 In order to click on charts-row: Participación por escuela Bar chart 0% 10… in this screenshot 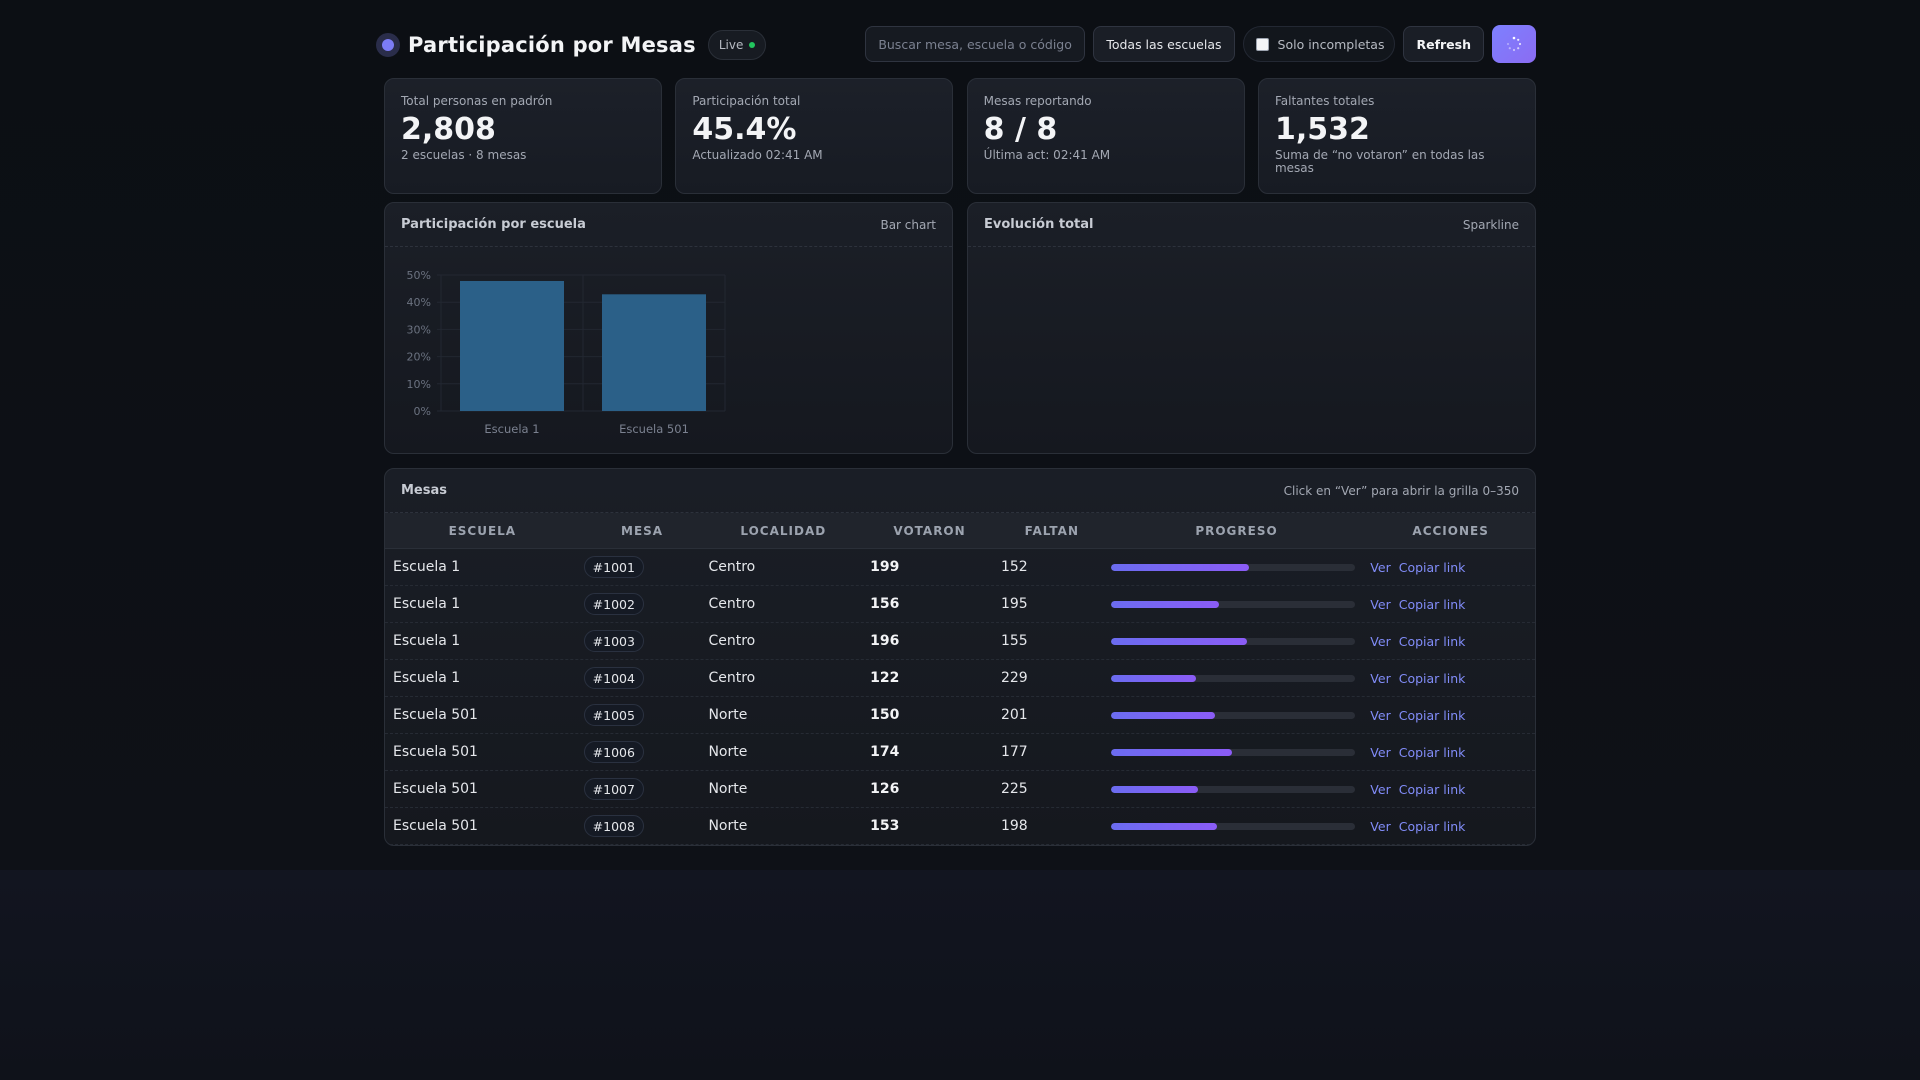, I will do `click(960, 328)`.